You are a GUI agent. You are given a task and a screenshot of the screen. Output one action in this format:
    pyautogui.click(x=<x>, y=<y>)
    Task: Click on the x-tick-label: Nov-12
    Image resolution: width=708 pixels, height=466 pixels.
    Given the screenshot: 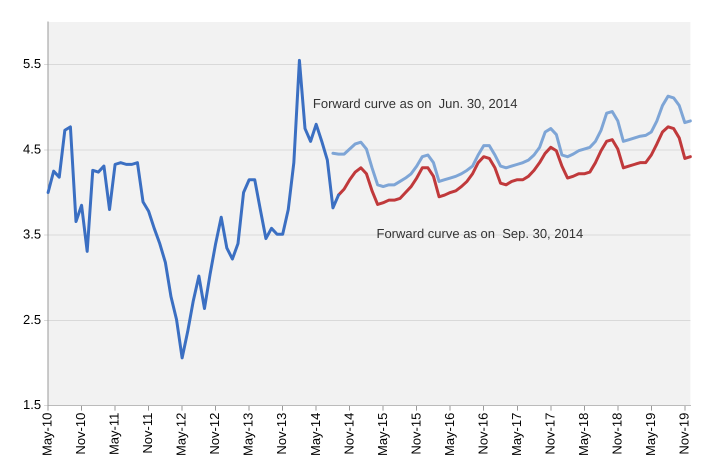 What is the action you would take?
    pyautogui.click(x=214, y=433)
    